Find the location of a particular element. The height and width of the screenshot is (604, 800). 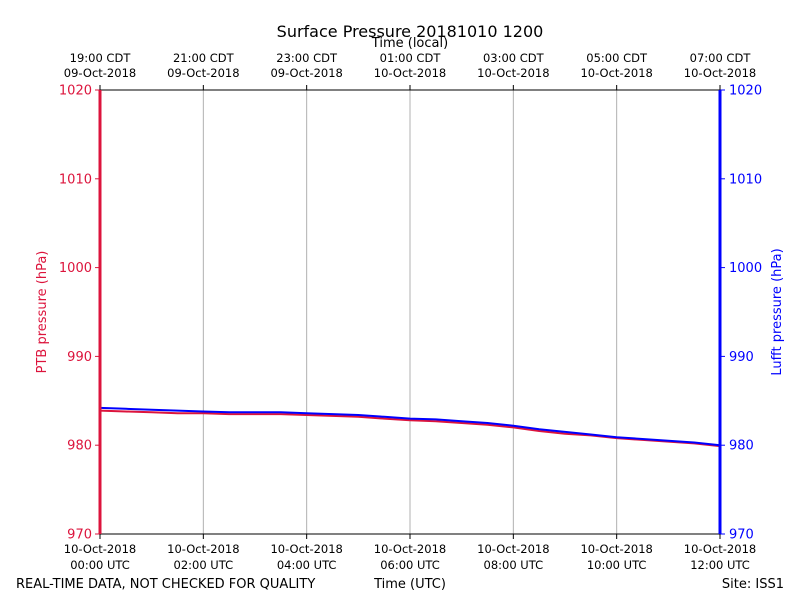

top-x-tick-time: 21:00 CDT is located at coordinates (204, 58).